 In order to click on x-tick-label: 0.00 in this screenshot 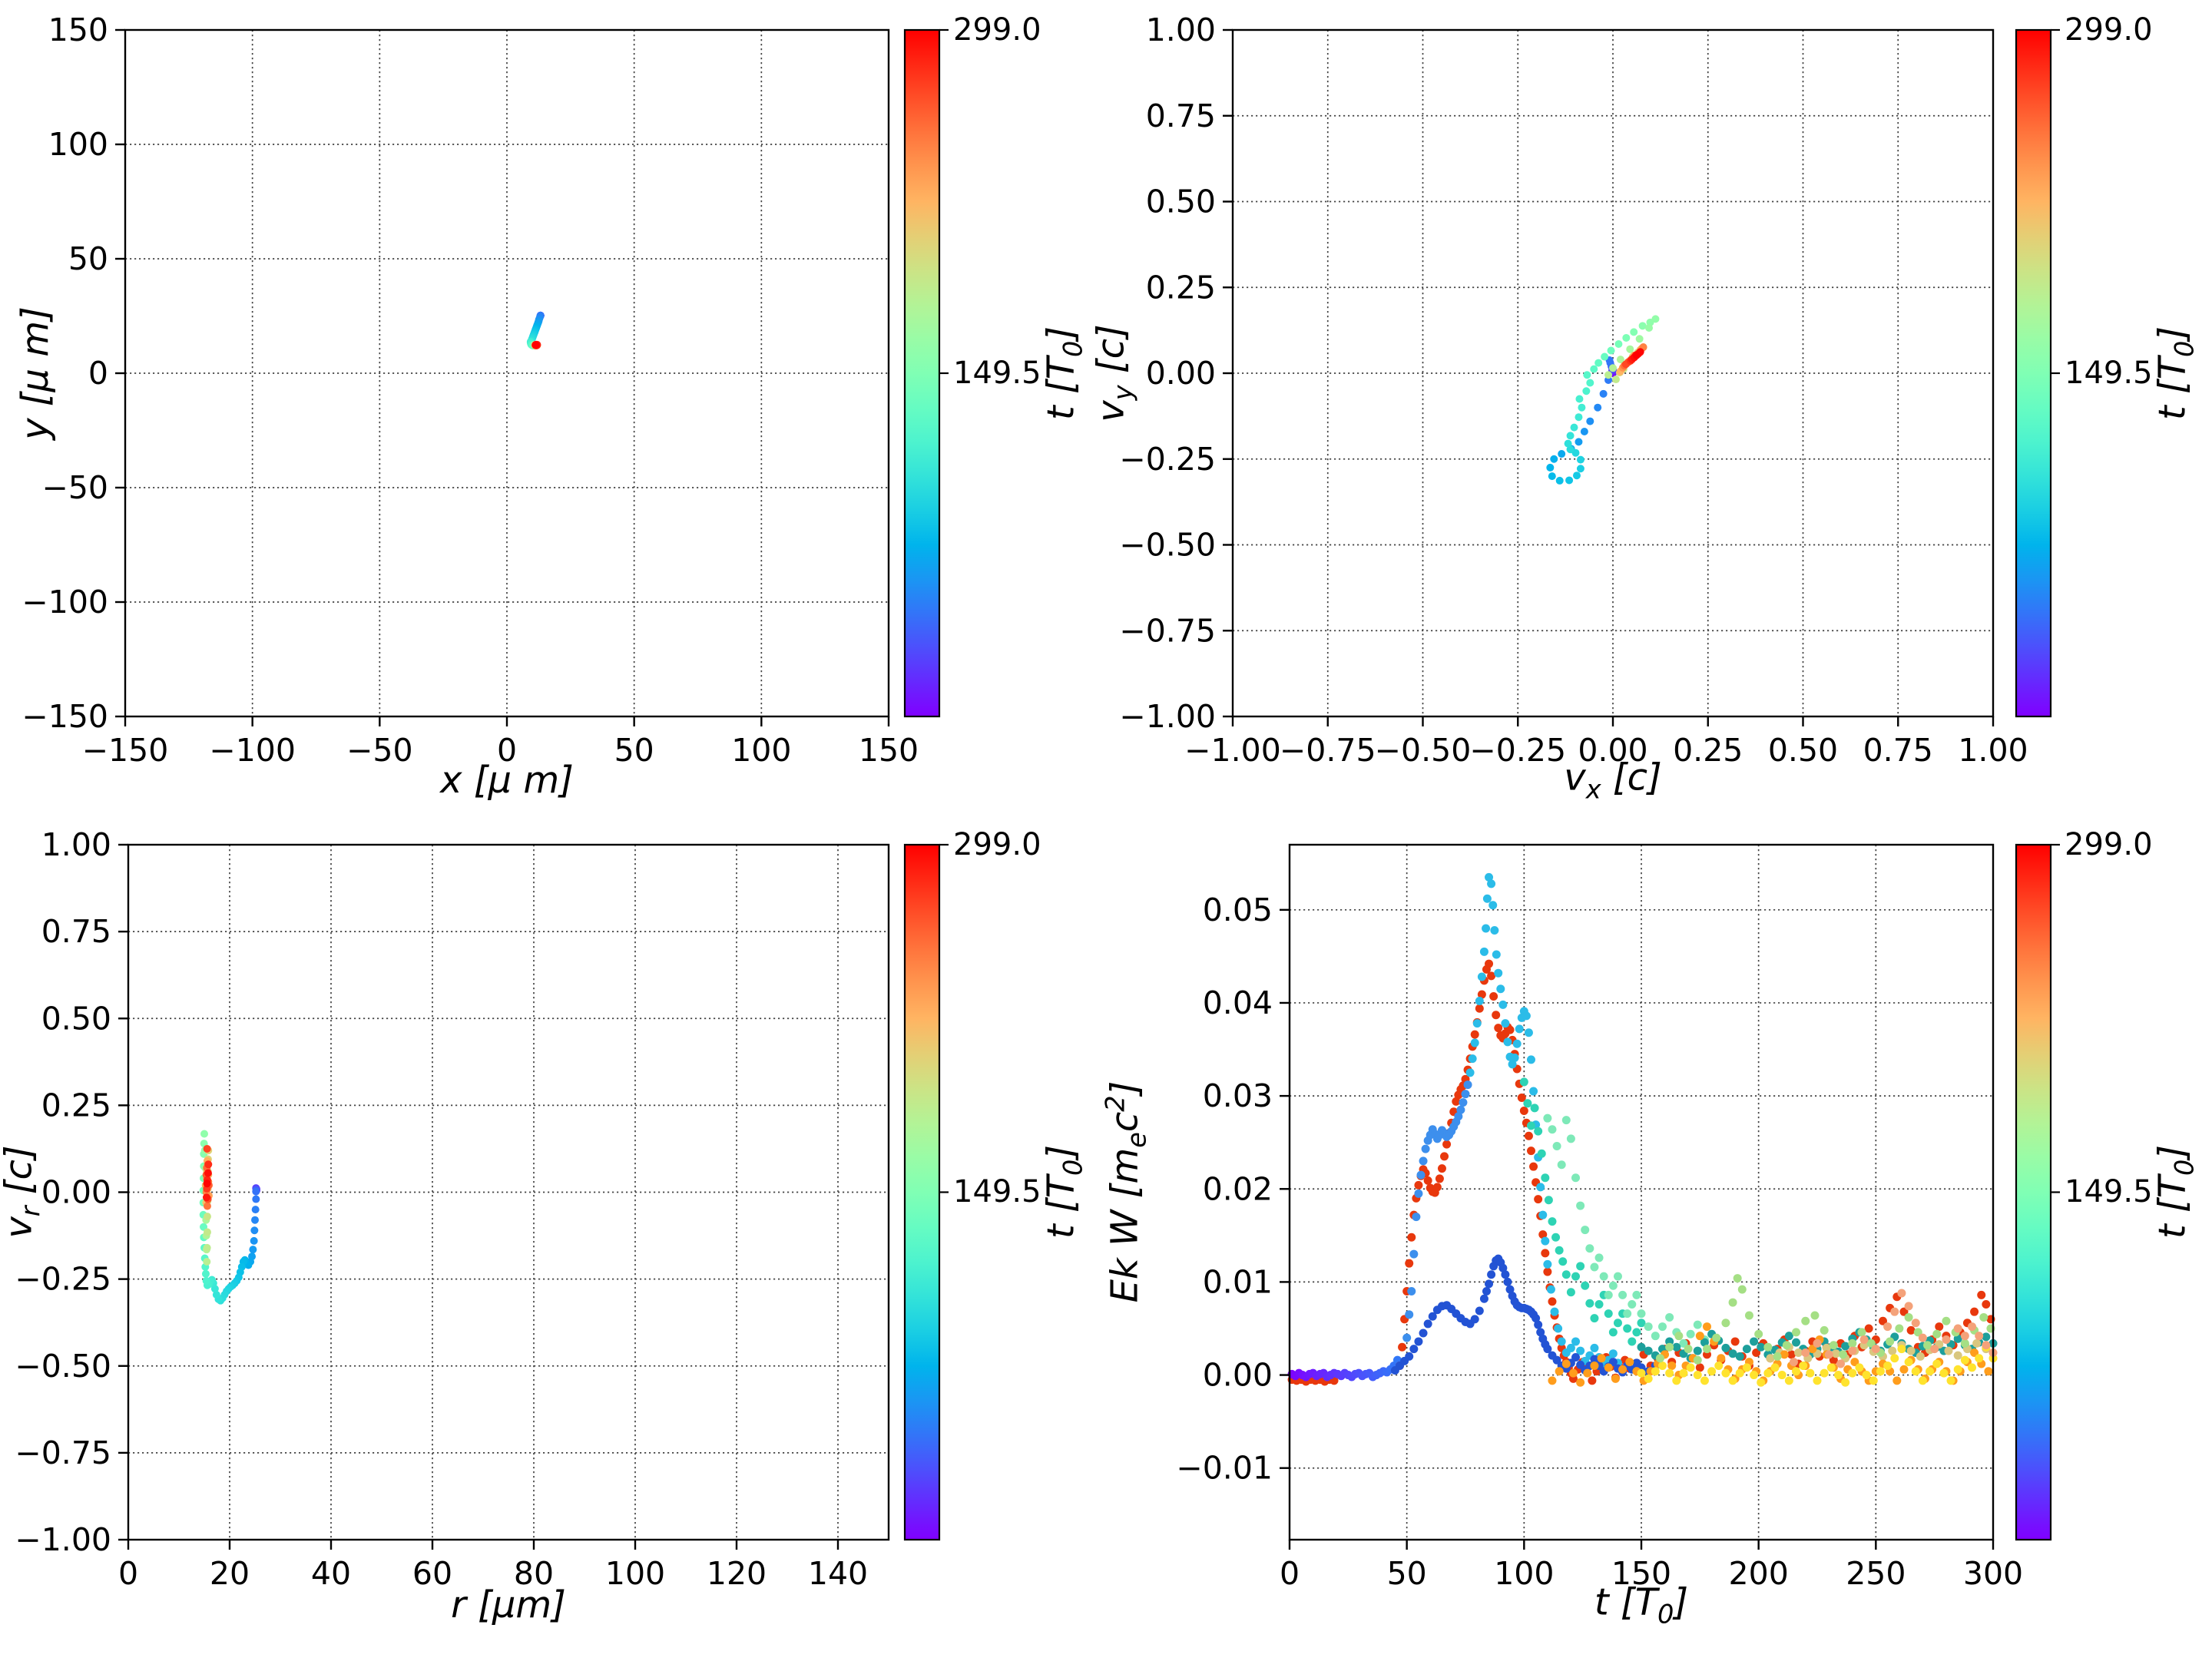, I will do `click(1613, 750)`.